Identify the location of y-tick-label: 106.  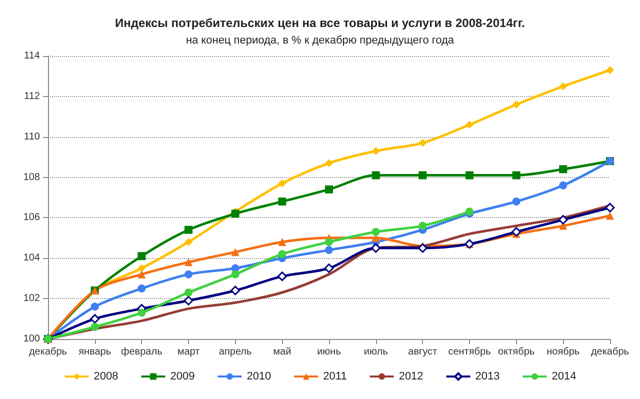
(31, 218).